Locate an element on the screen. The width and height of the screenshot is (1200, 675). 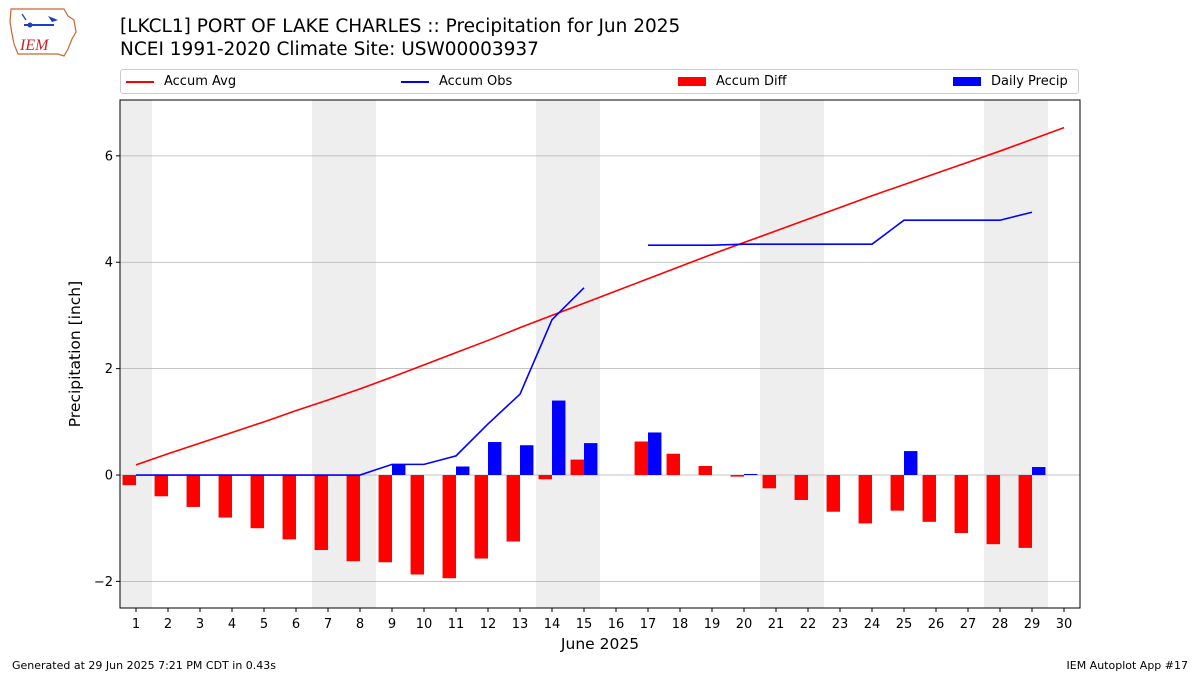
x-tick-label: 12 is located at coordinates (488, 624).